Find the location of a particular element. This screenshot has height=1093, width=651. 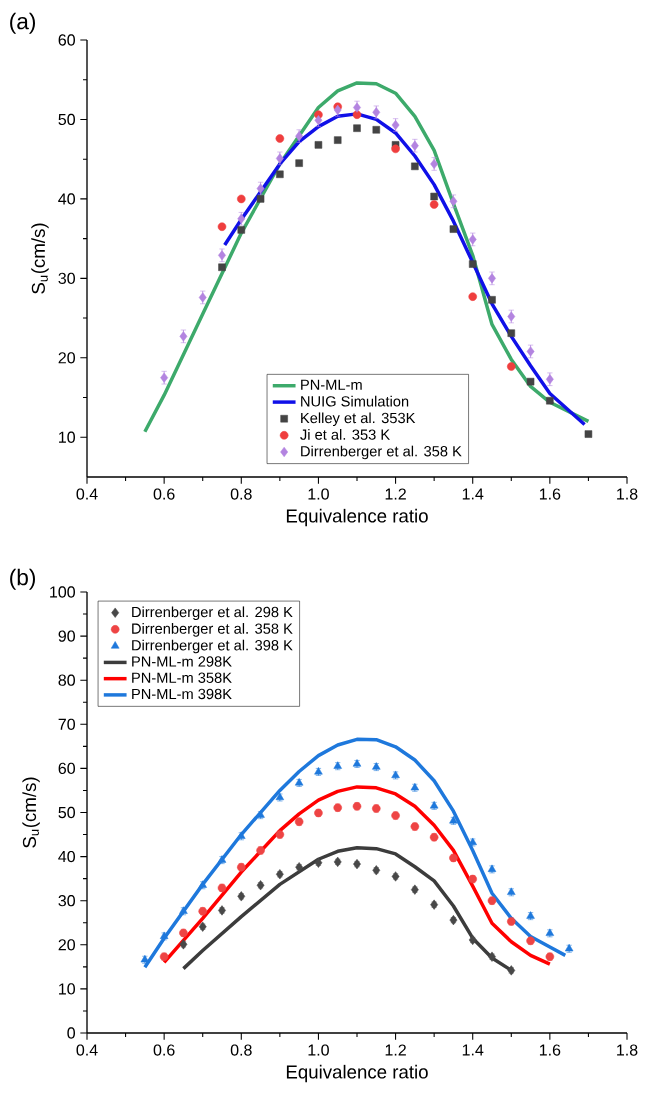

text: (b) is located at coordinates (23, 579).